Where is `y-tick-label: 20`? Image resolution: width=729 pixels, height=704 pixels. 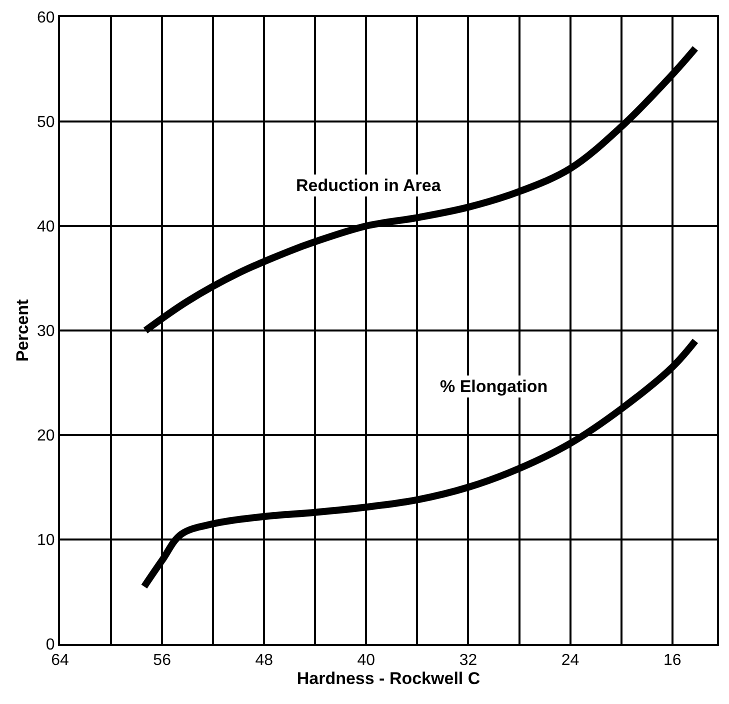 y-tick-label: 20 is located at coordinates (46, 436).